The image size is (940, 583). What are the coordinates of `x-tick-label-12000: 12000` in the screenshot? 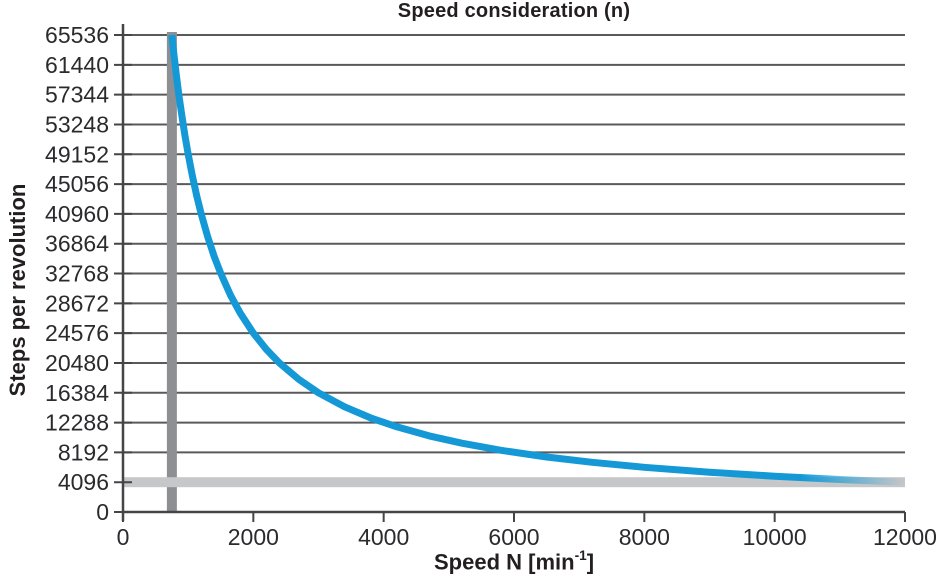 It's located at (905, 537).